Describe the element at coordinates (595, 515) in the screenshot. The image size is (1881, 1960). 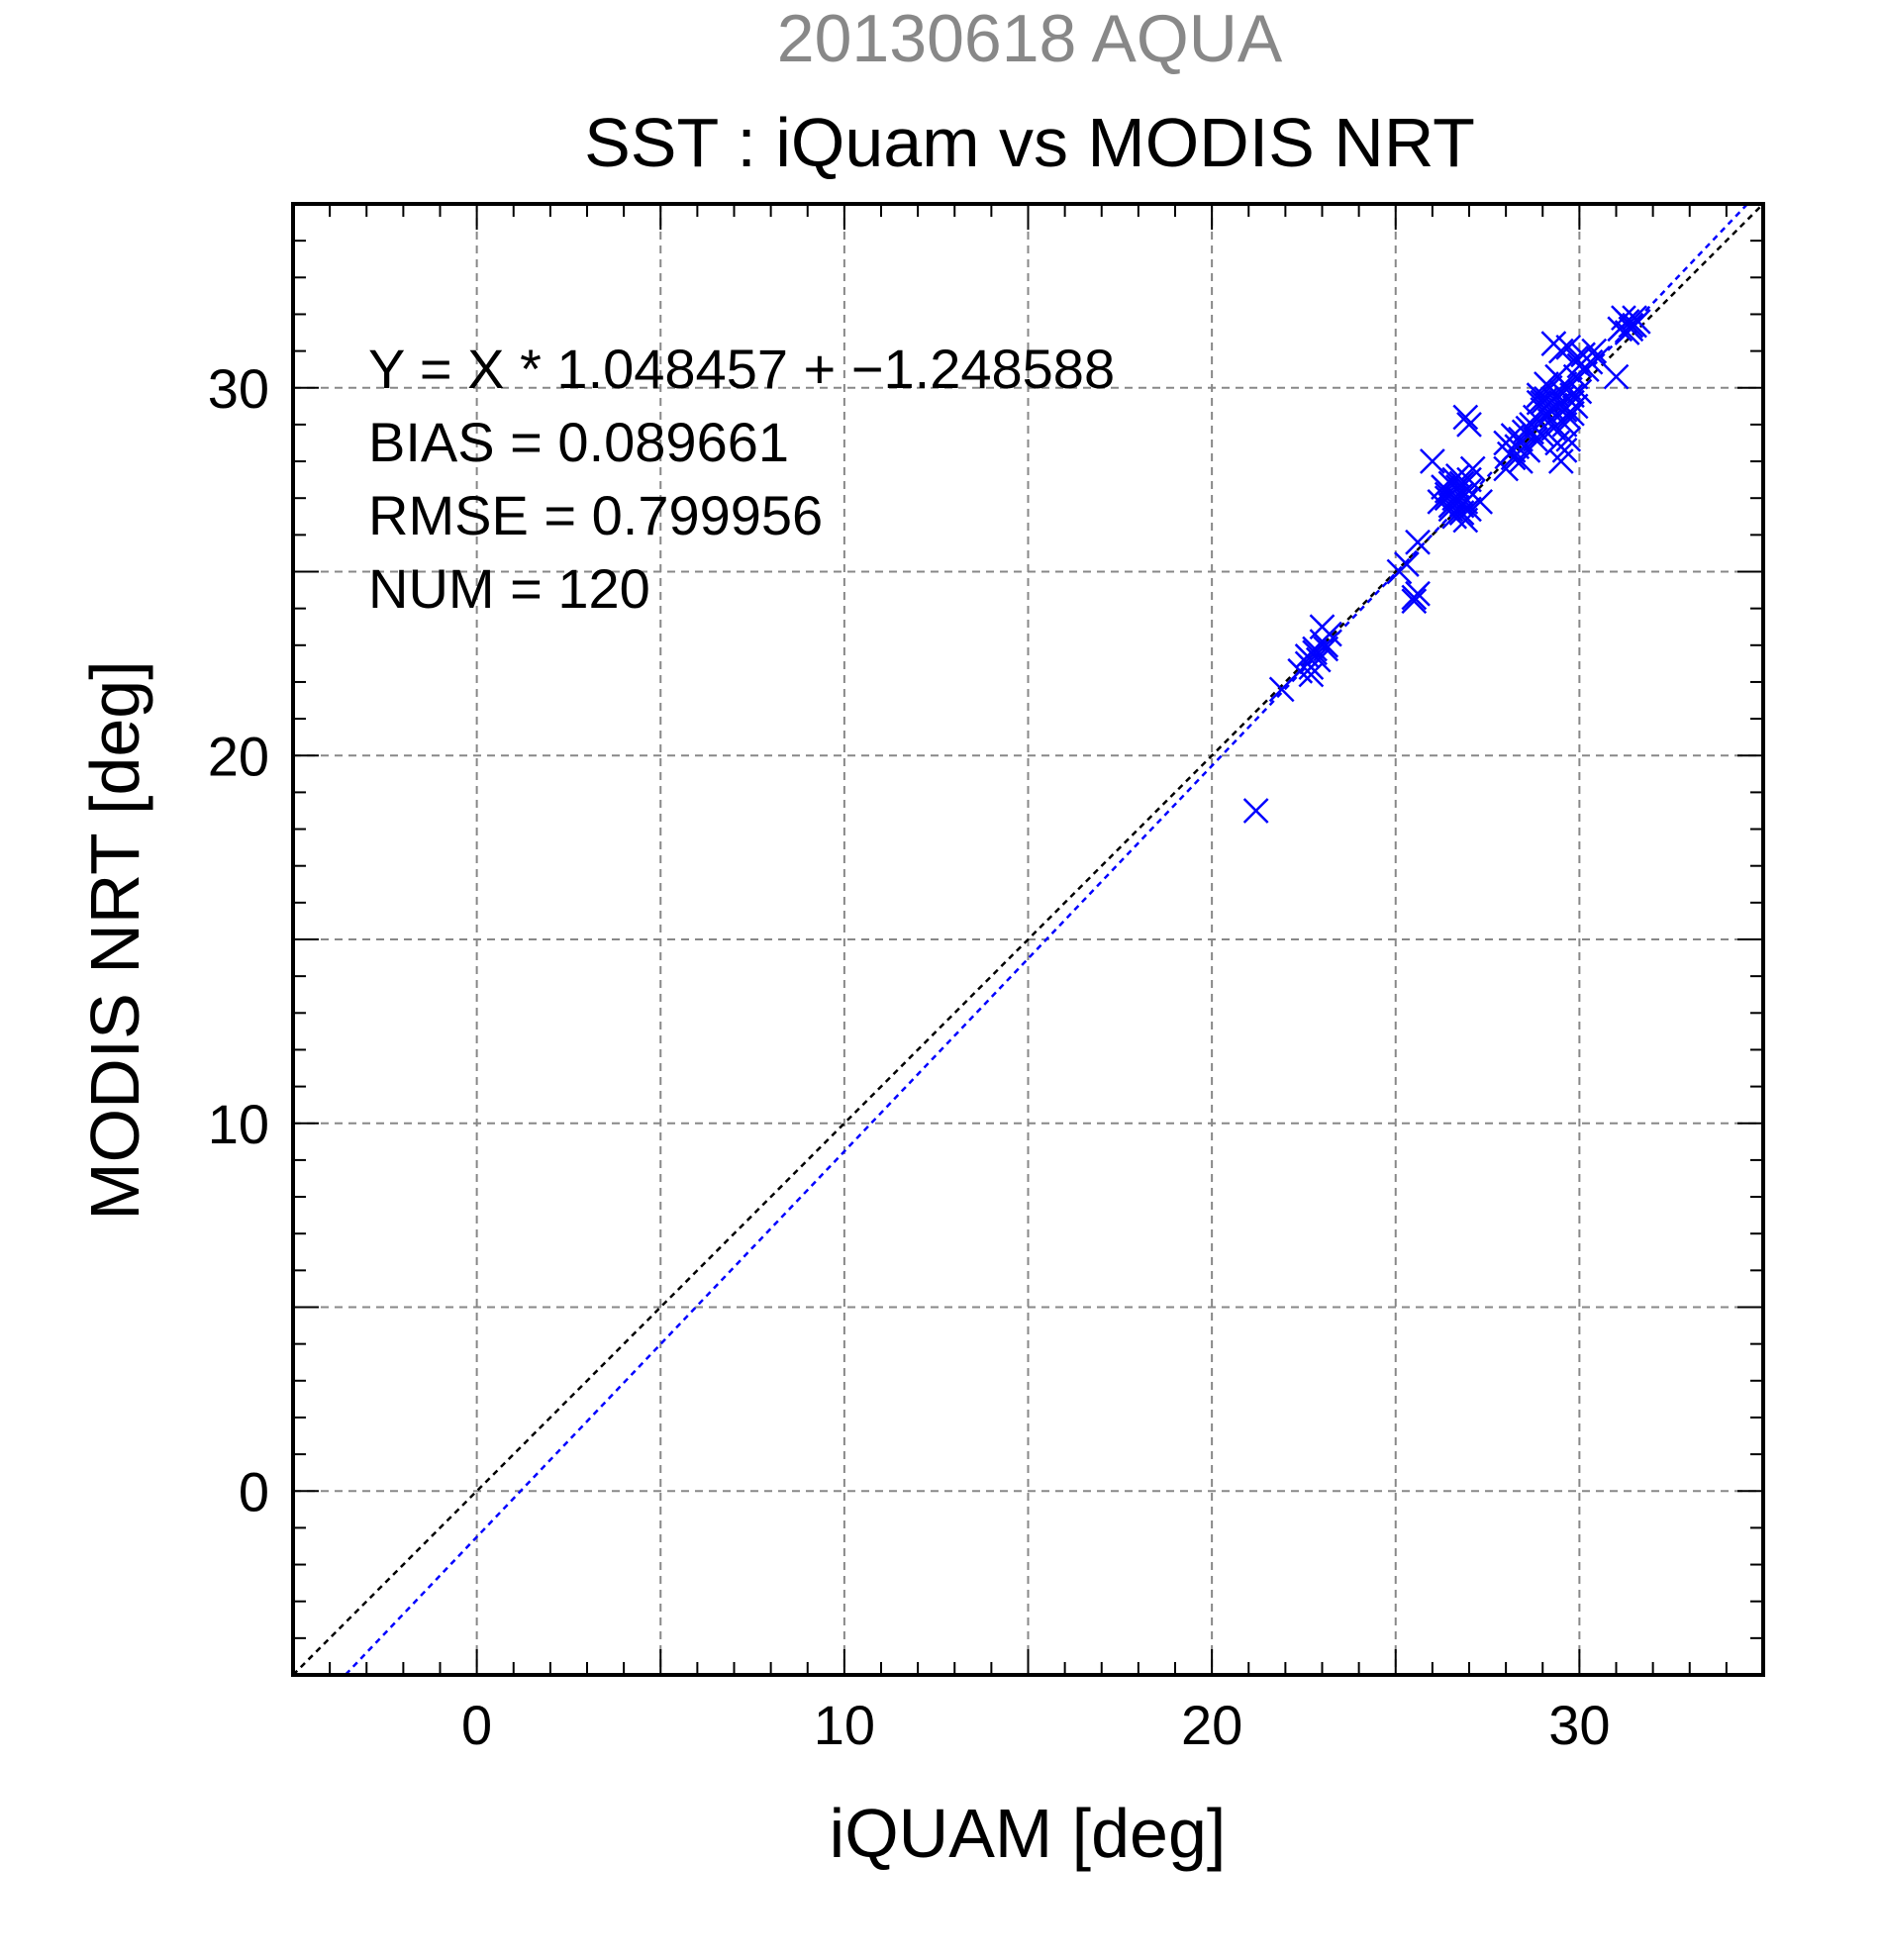
I see `annotation-rmse: RMSE = 0.799956` at that location.